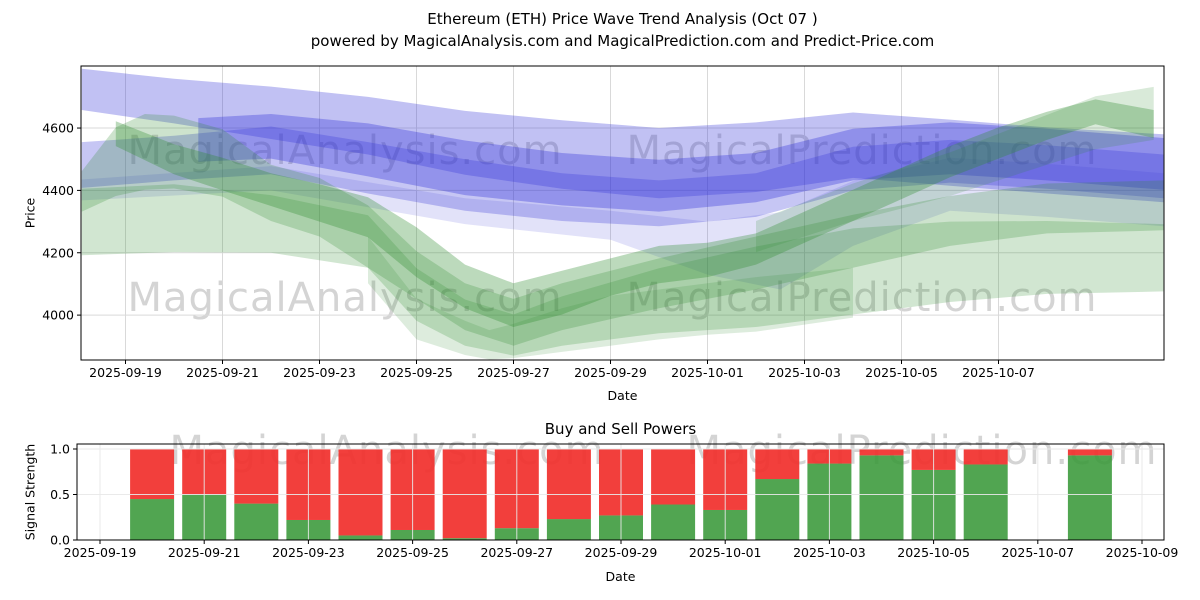 The height and width of the screenshot is (600, 1200). I want to click on svg-text: 0.0, so click(60, 540).